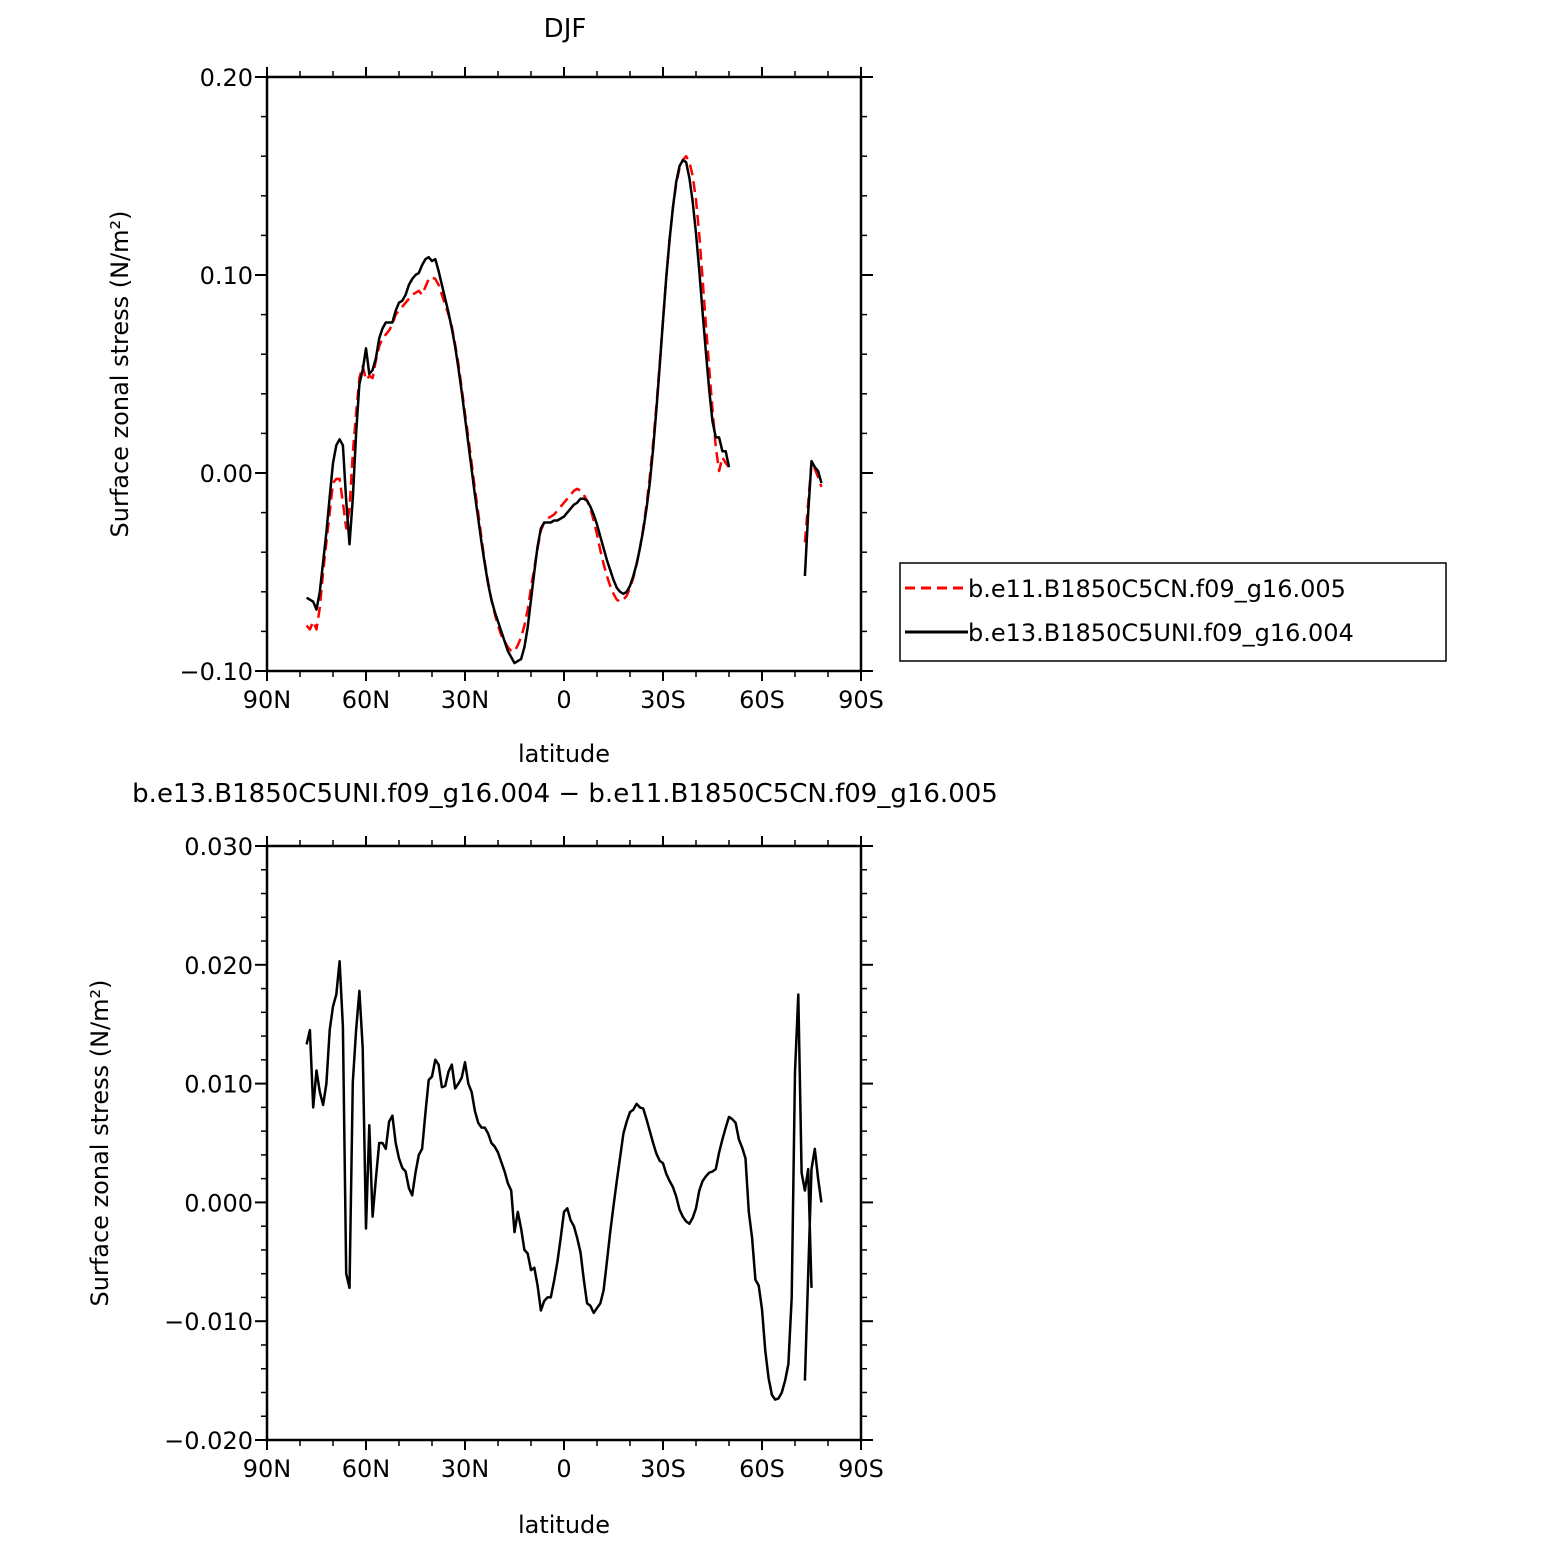  Describe the element at coordinates (218, 1203) in the screenshot. I see `y-tick-label: 0.000` at that location.